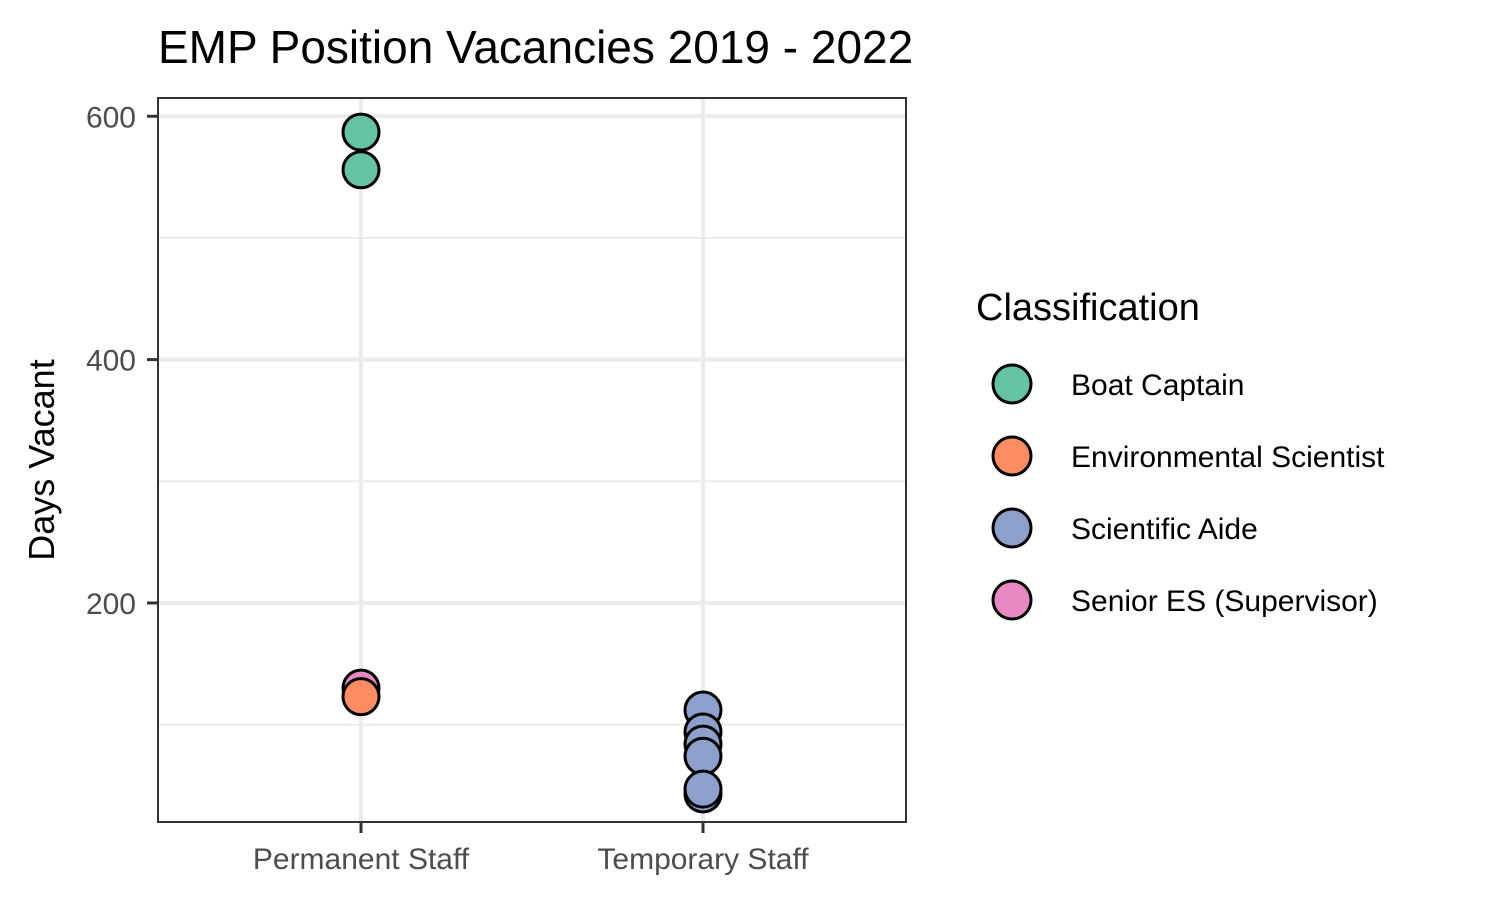 The width and height of the screenshot is (1500, 900). I want to click on legend-label: Senior ES (Supervisor), so click(1224, 601).